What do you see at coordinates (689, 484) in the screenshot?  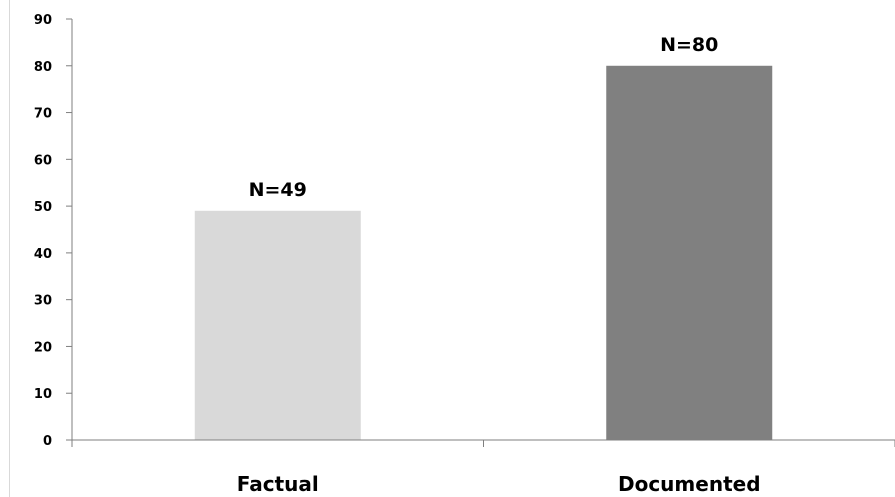 I see `x-tick-label-documented: Documented` at bounding box center [689, 484].